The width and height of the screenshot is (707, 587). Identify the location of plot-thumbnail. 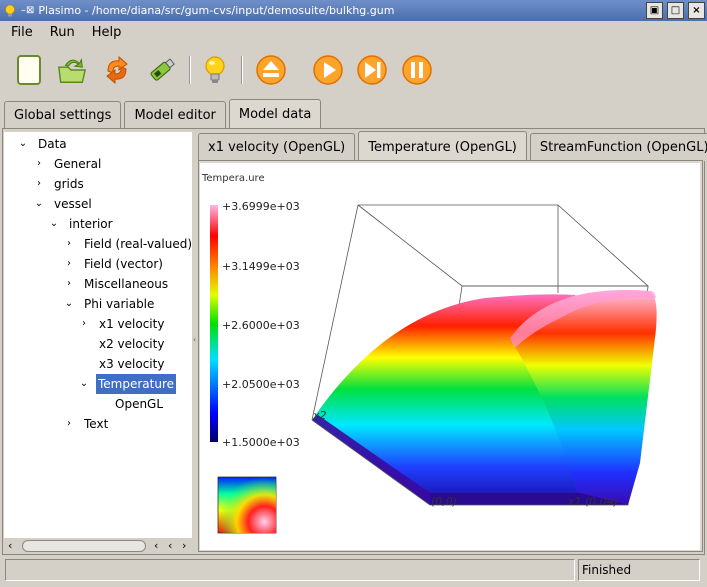
(247, 505).